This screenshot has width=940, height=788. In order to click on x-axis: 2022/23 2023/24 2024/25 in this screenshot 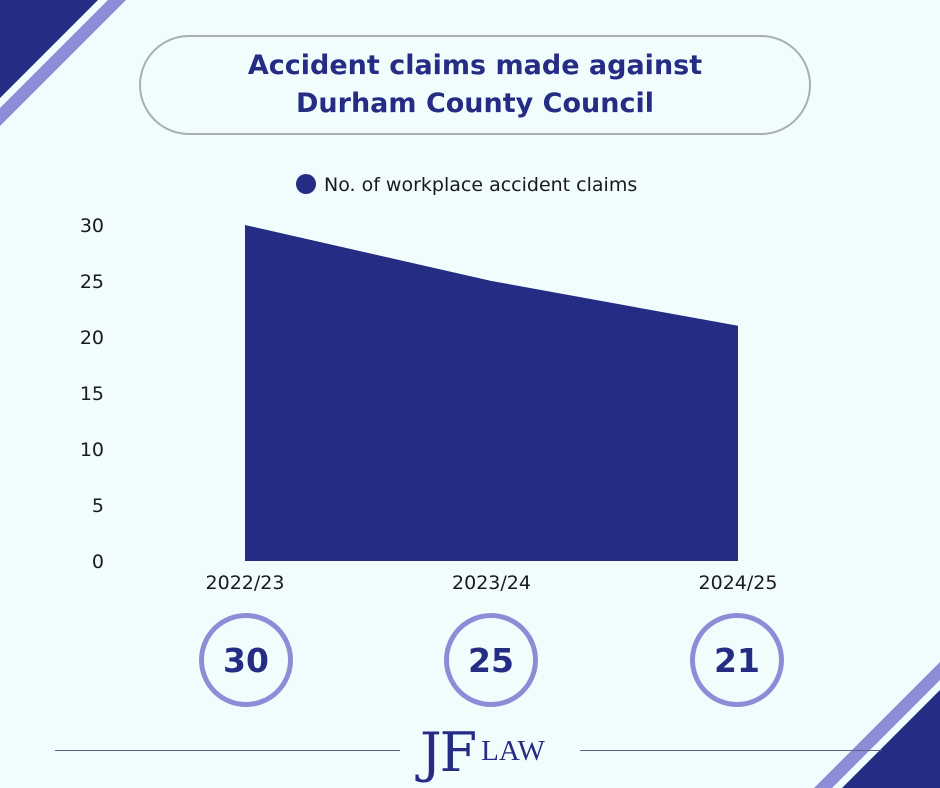, I will do `click(492, 583)`.